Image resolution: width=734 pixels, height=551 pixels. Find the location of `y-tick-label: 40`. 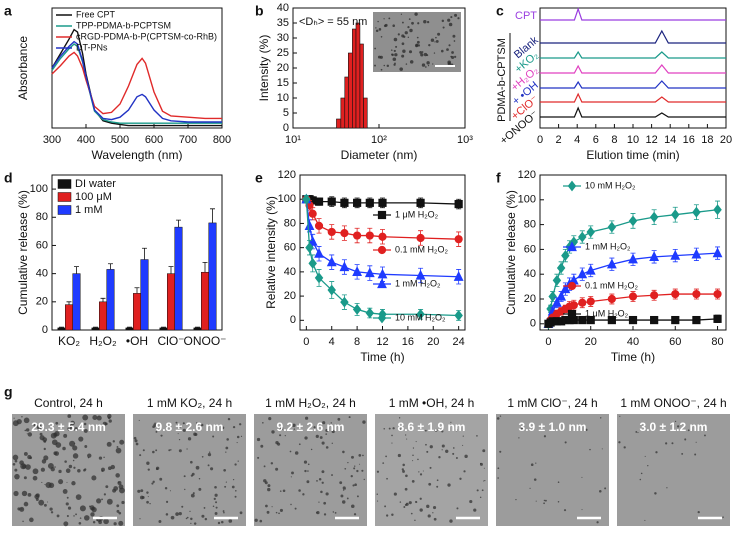

y-tick-label: 40 is located at coordinates (283, 8).